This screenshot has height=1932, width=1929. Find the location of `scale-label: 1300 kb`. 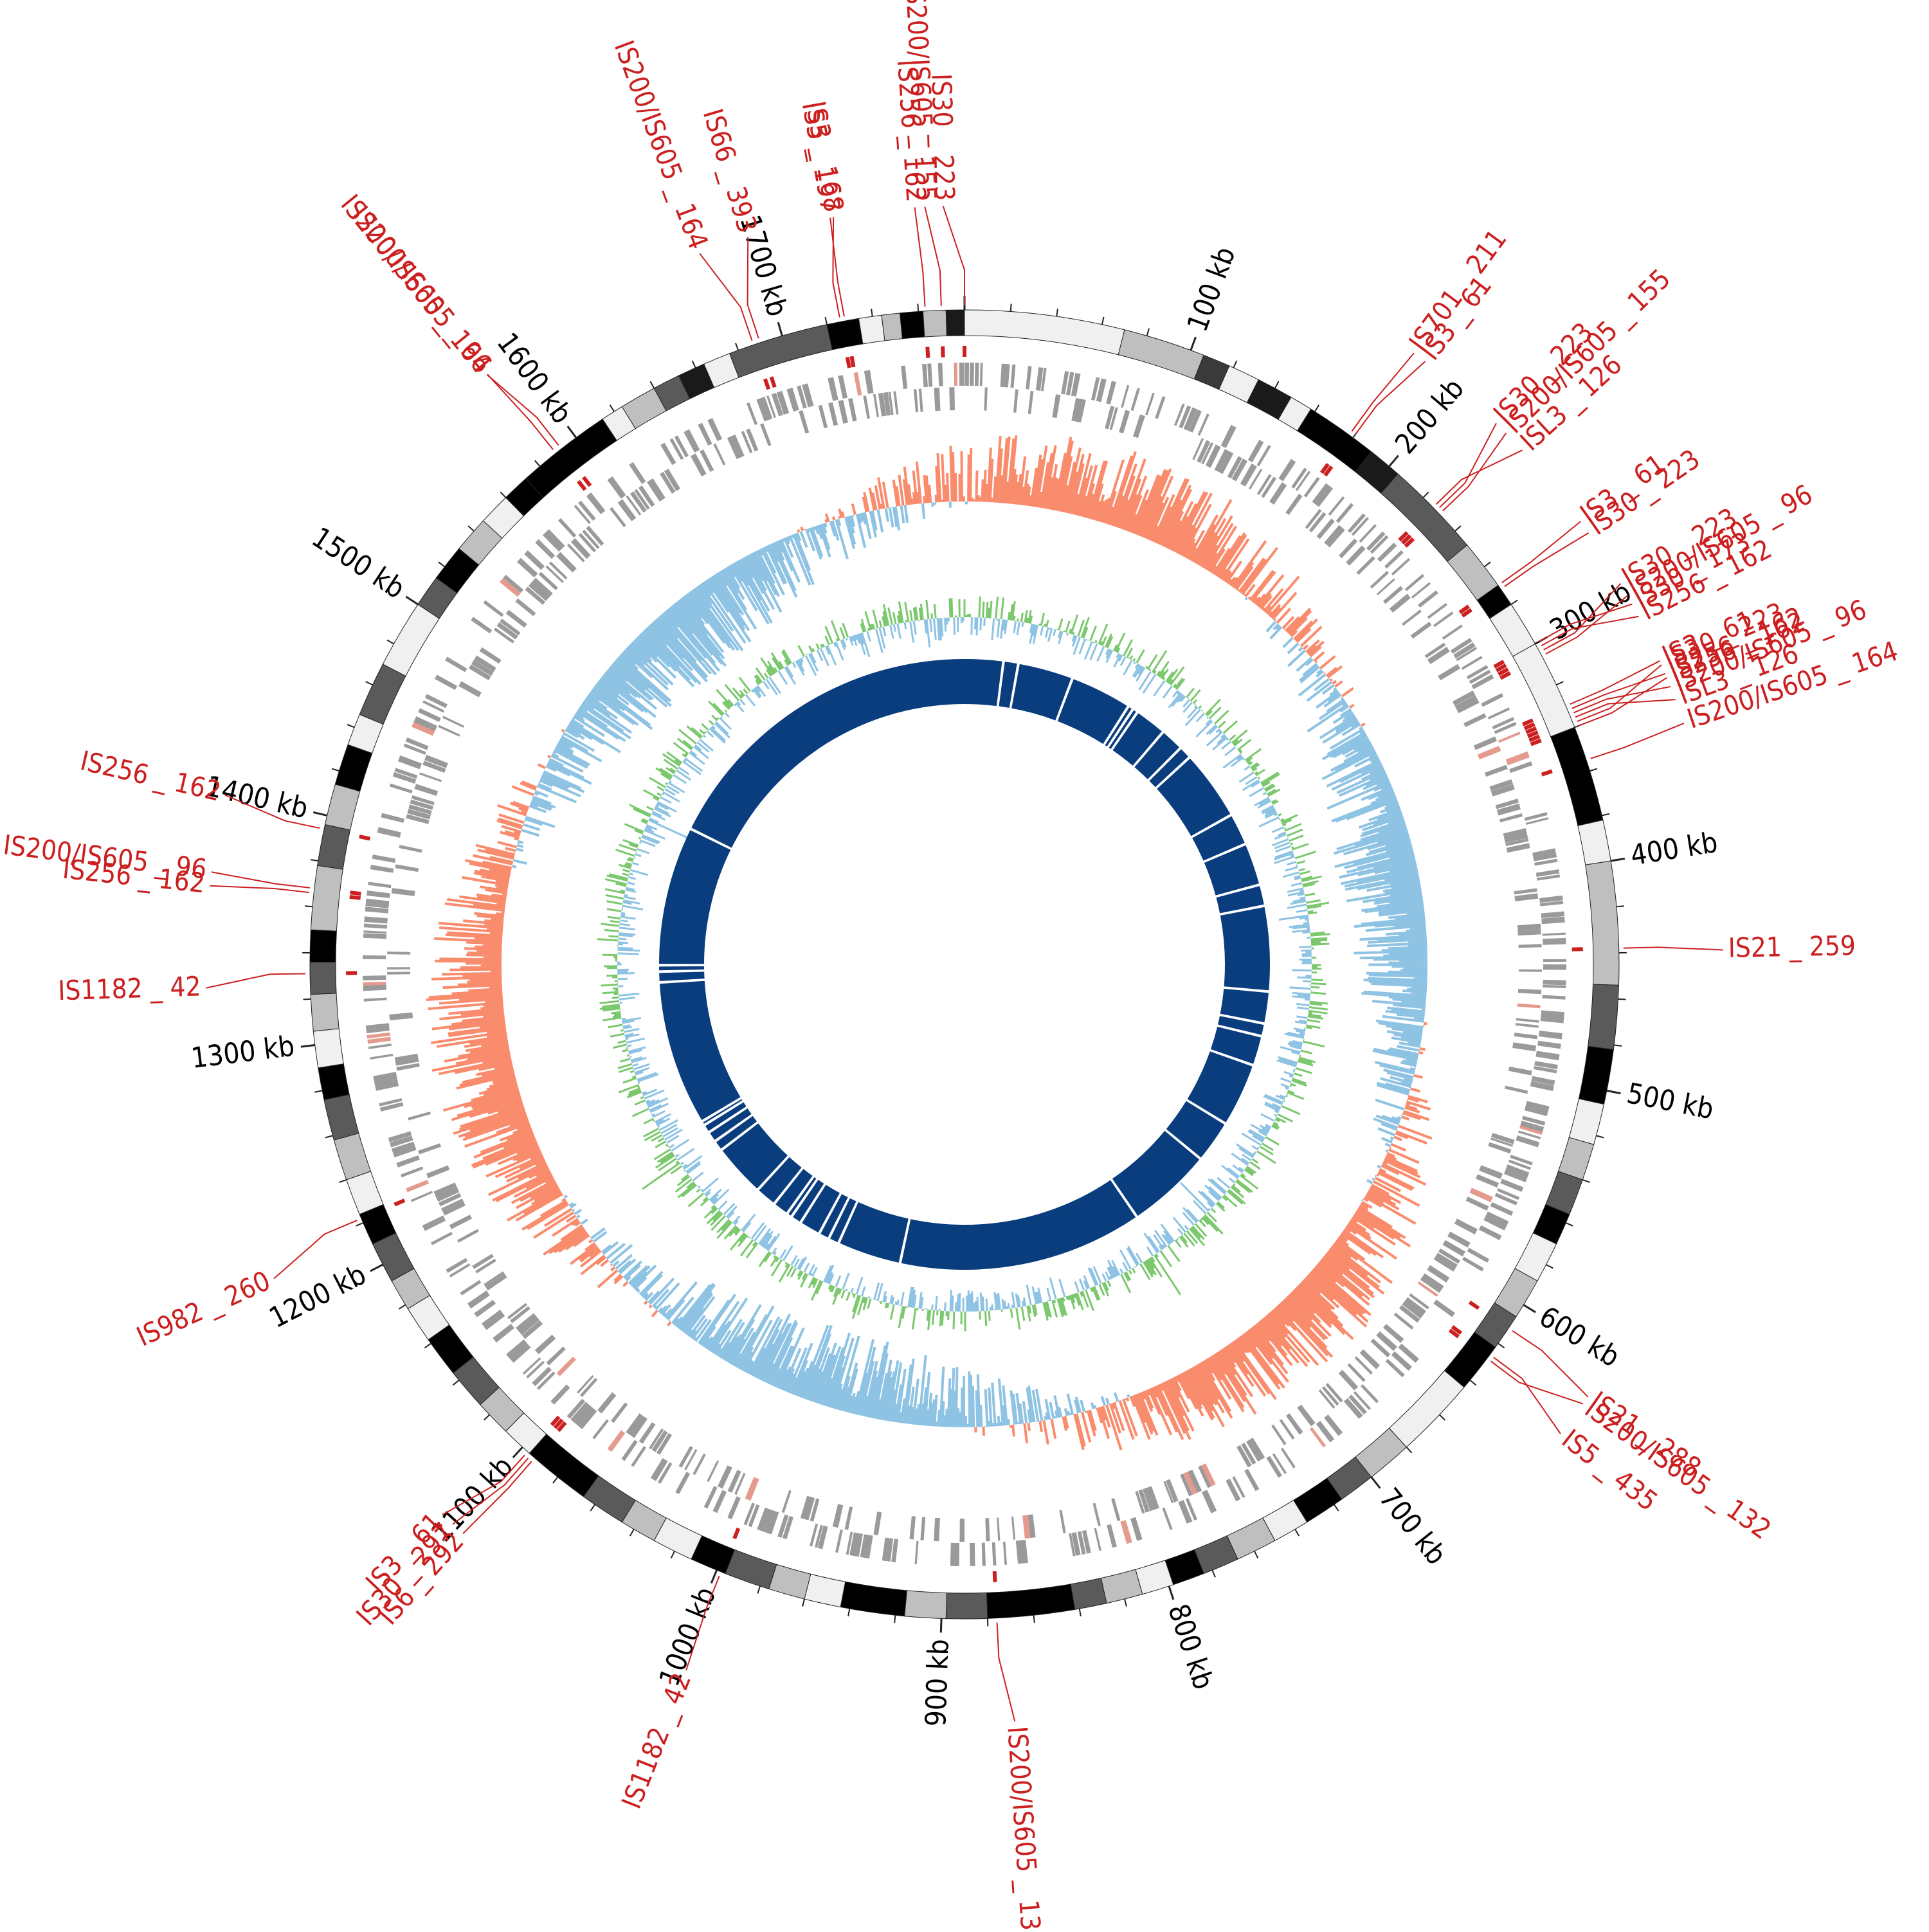

scale-label: 1300 kb is located at coordinates (242, 1052).